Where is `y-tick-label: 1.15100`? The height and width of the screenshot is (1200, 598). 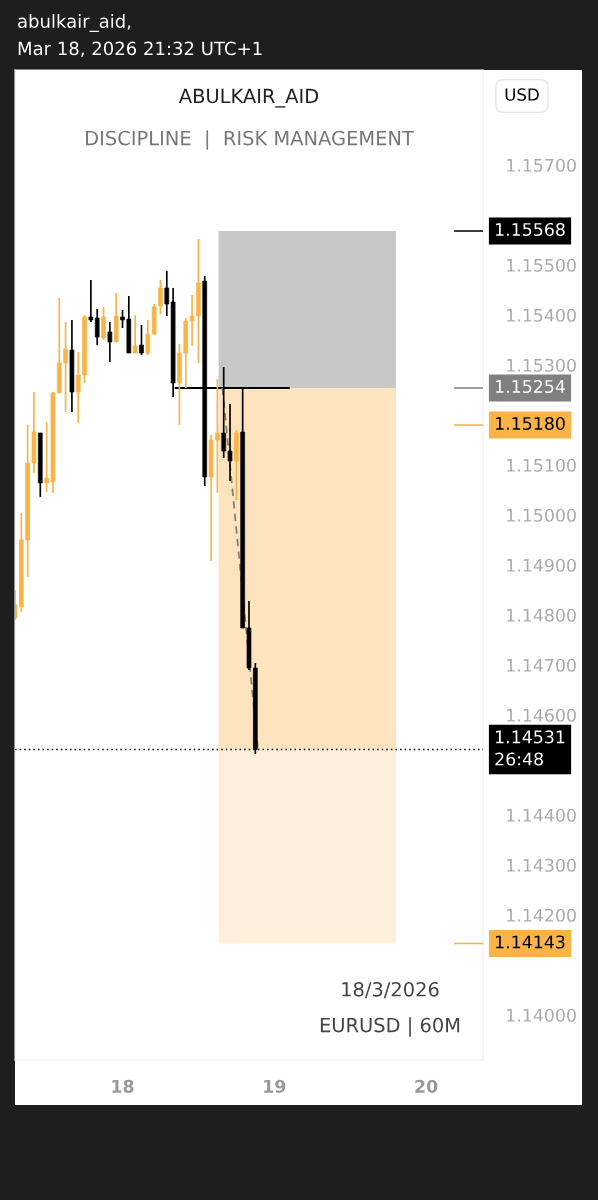
y-tick-label: 1.15100 is located at coordinates (541, 465).